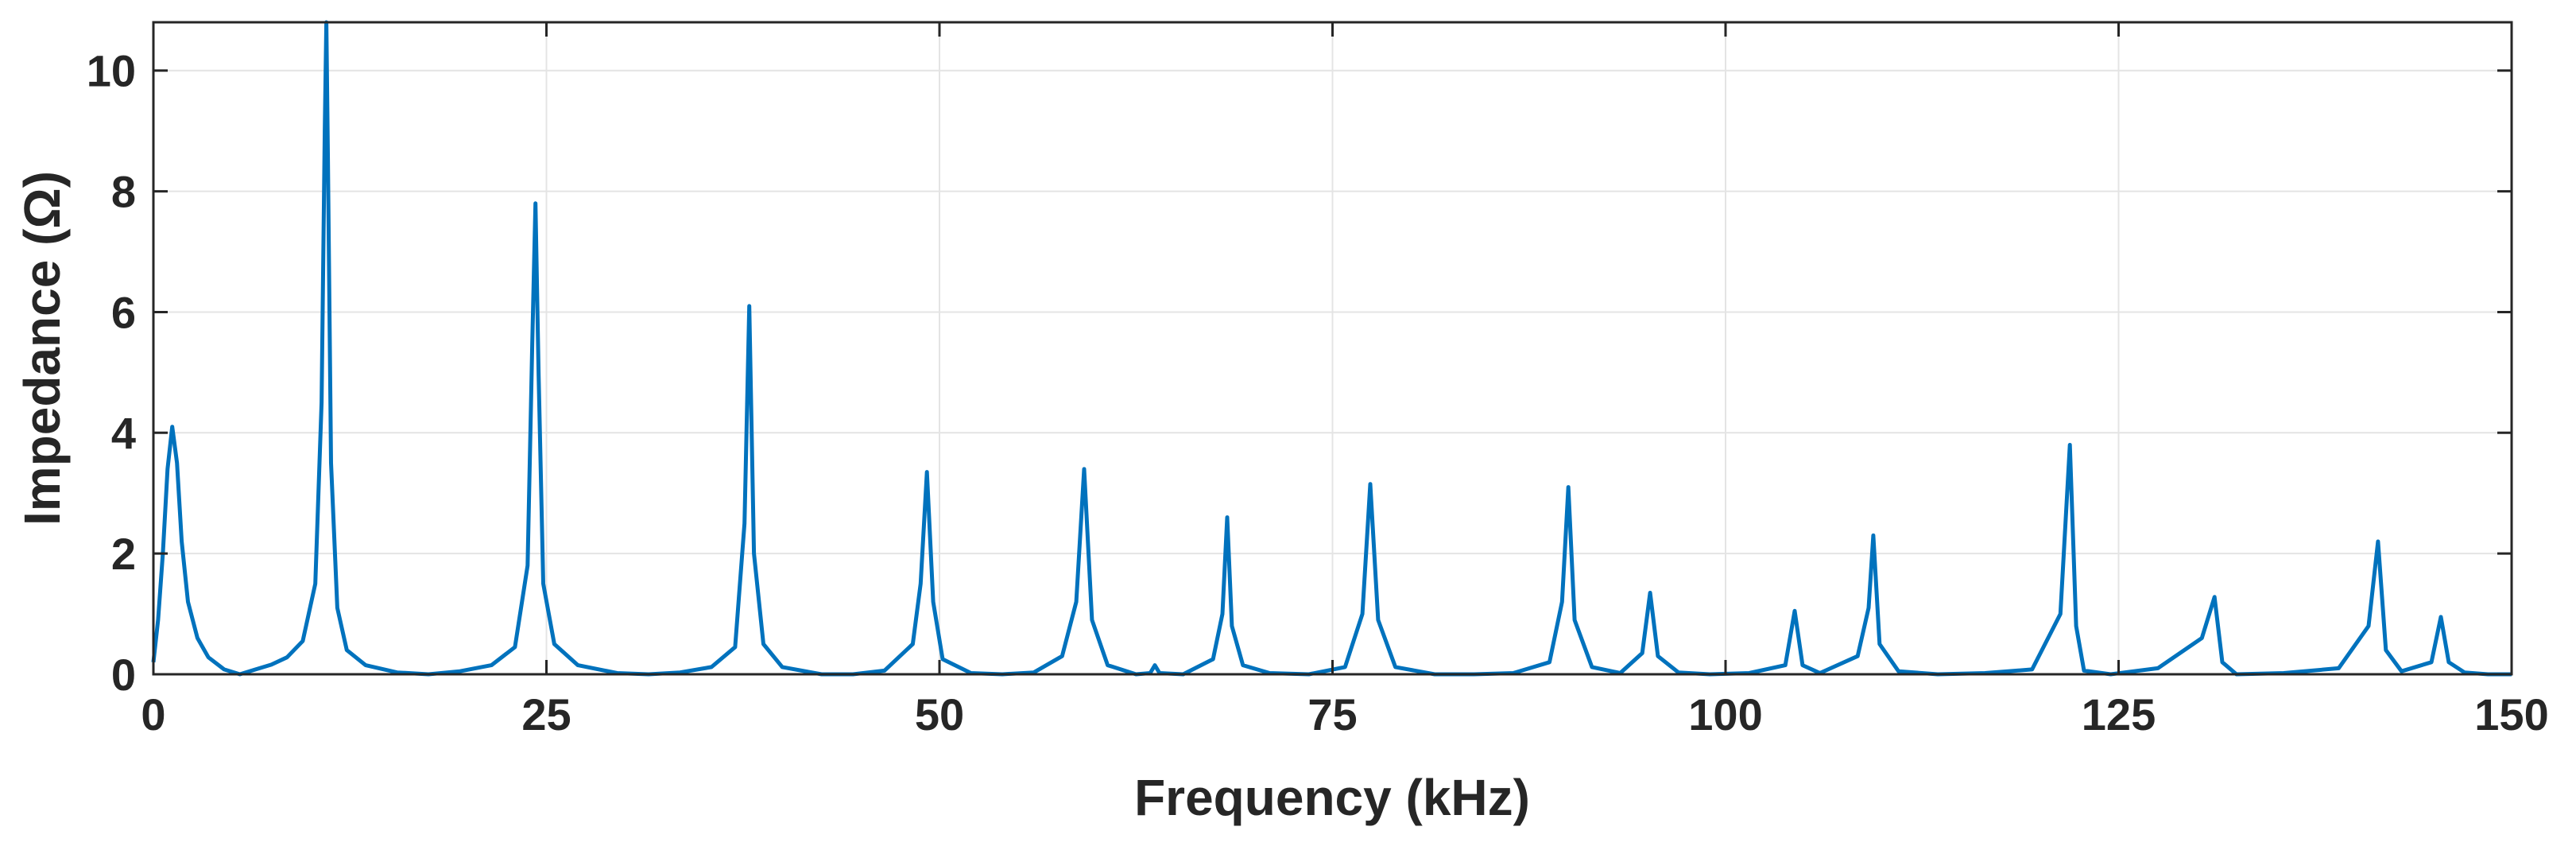 The height and width of the screenshot is (850, 2576). I want to click on x-tick-label: 50, so click(939, 714).